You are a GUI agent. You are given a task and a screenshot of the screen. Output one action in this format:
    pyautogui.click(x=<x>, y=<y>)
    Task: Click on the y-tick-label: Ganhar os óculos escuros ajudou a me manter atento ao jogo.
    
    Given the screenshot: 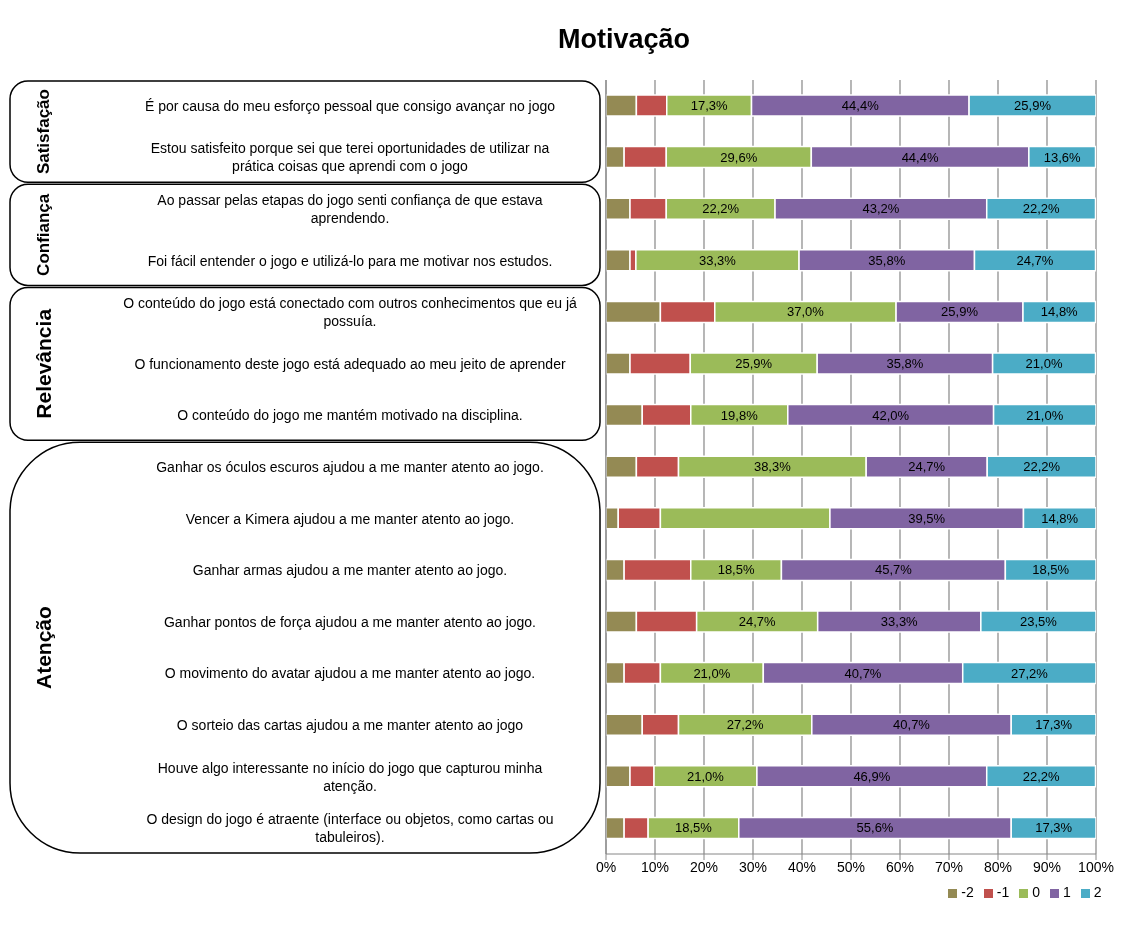 What is the action you would take?
    pyautogui.click(x=350, y=467)
    